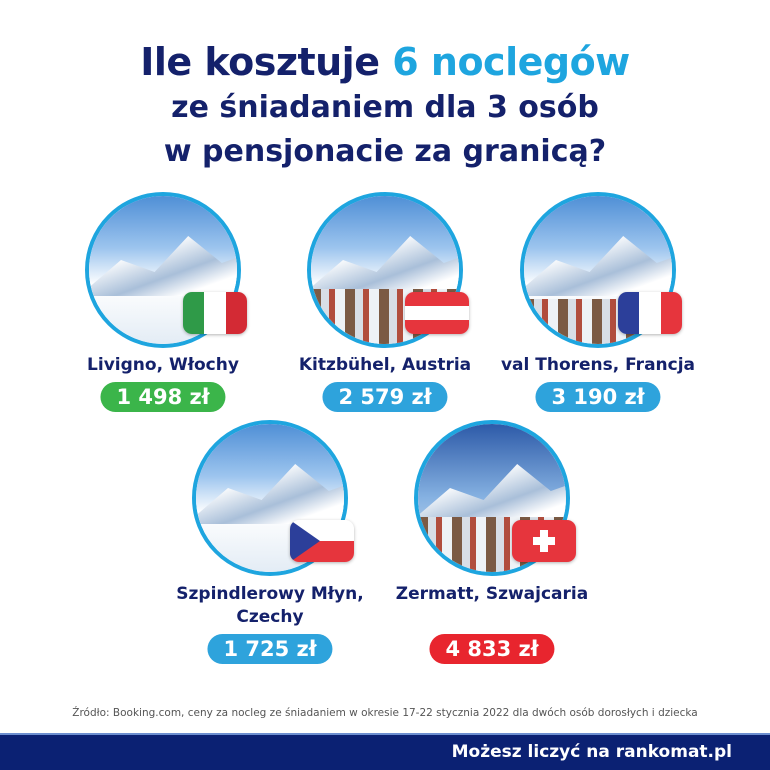  What do you see at coordinates (598, 365) in the screenshot?
I see `destination-name: val Thorens, Francja` at bounding box center [598, 365].